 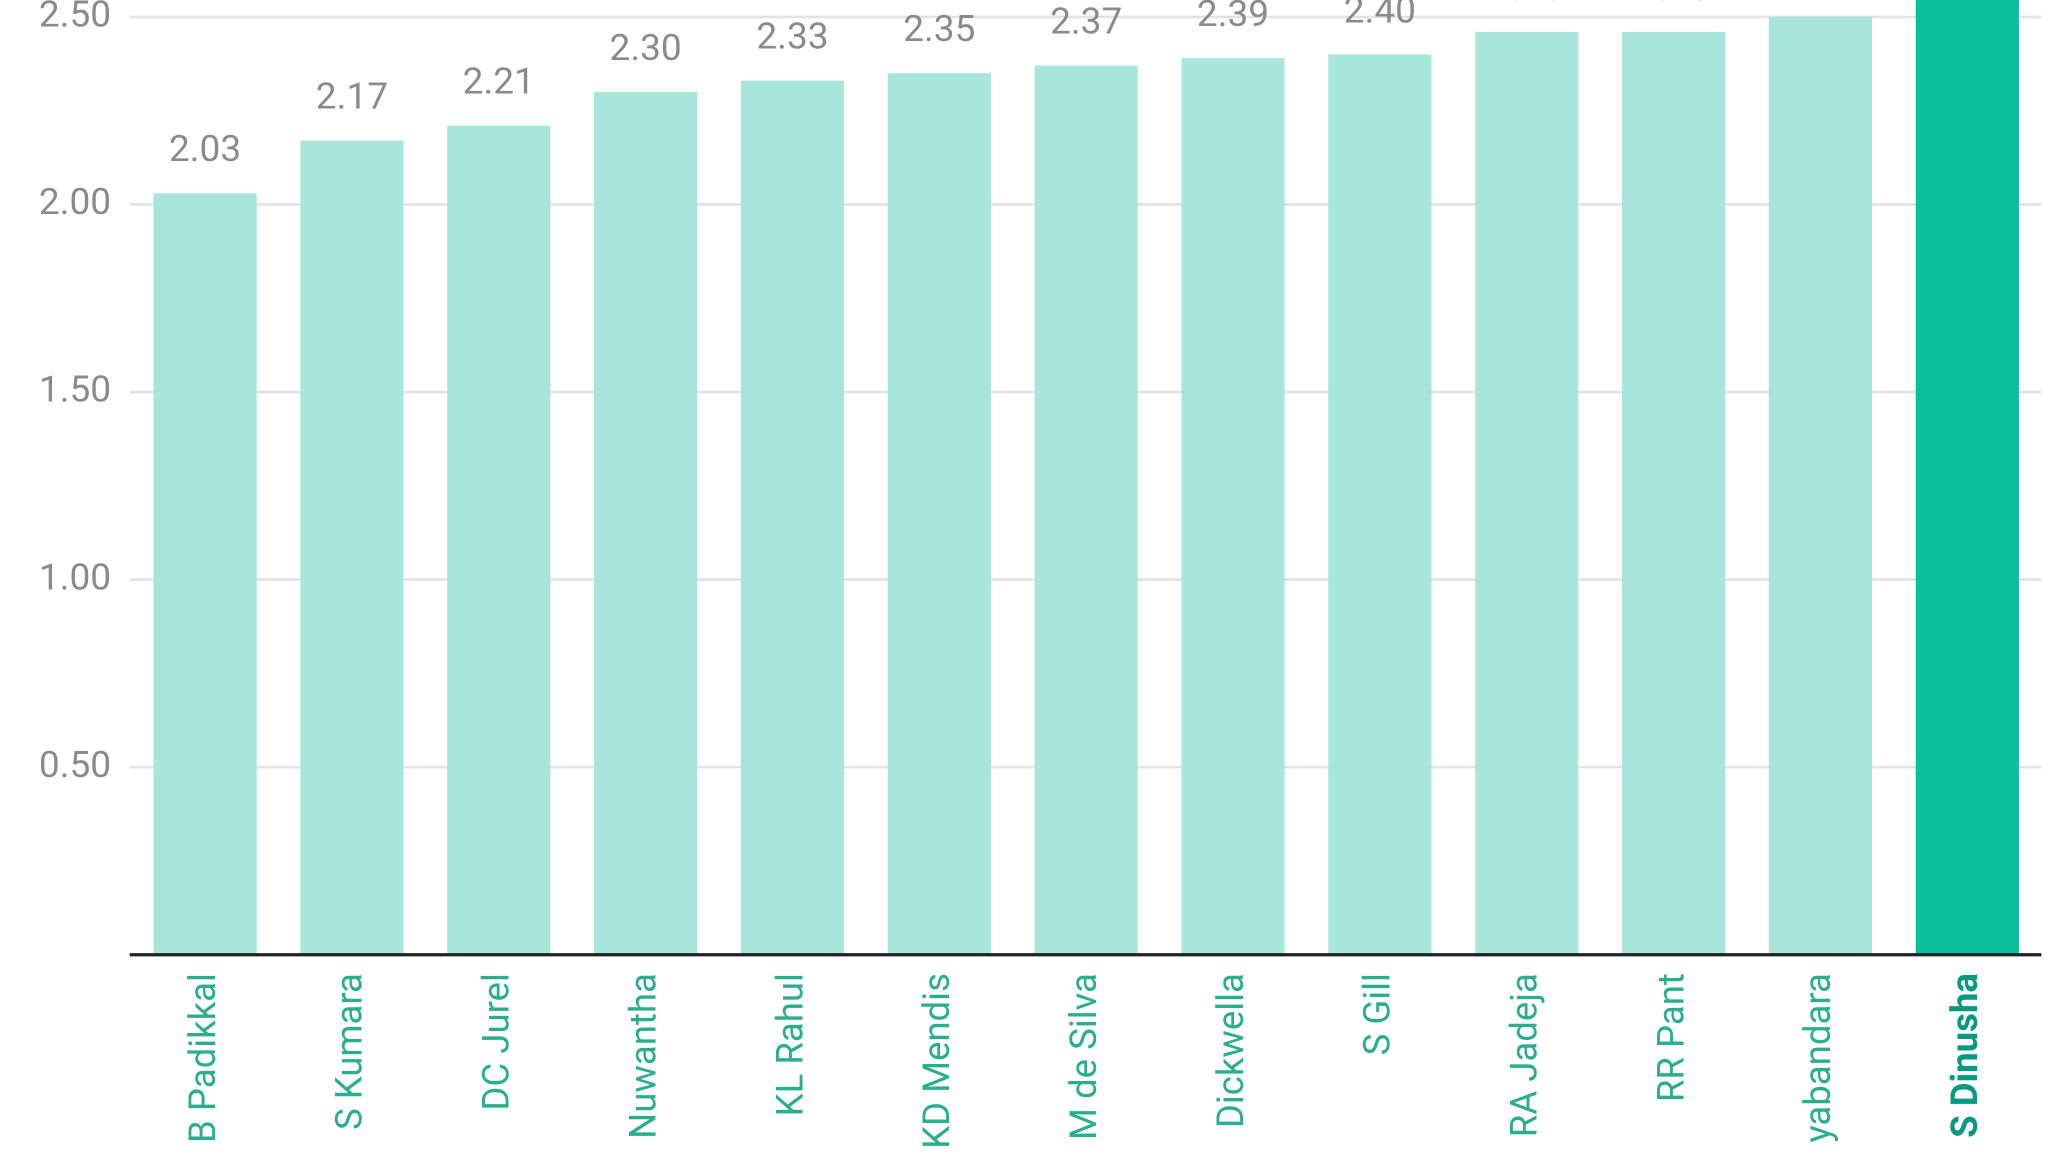 I want to click on x-tick-label: KD Mendis, so click(x=936, y=1061).